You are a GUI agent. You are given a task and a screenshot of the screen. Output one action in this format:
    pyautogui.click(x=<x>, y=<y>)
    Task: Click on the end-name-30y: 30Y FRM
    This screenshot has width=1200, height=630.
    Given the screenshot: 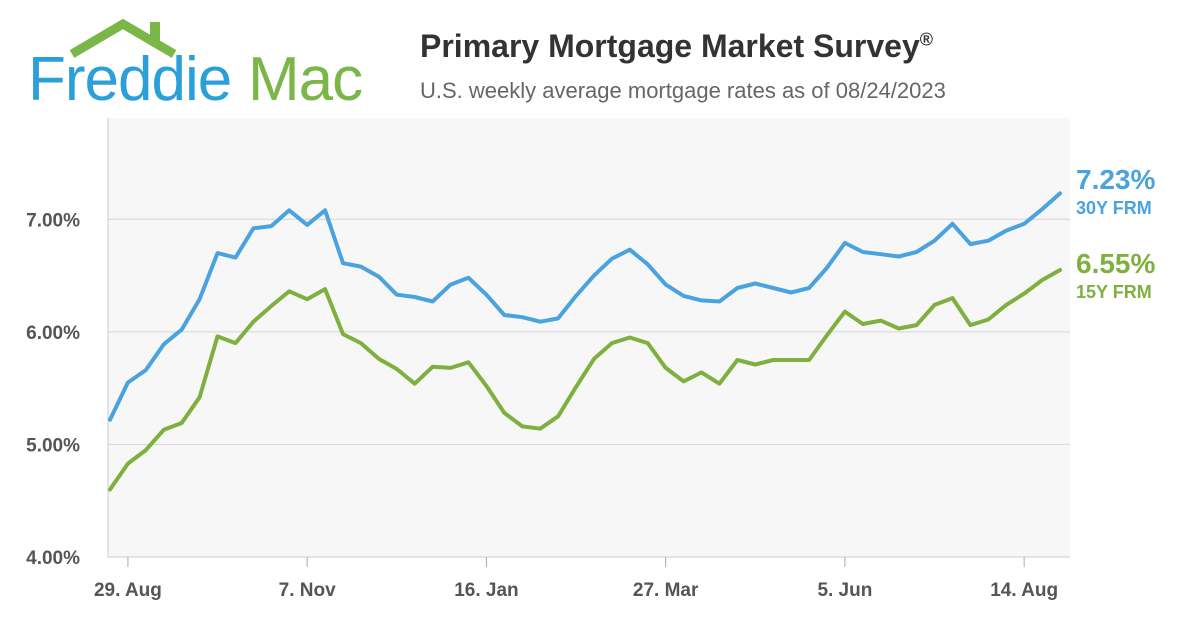 What is the action you would take?
    pyautogui.click(x=1114, y=208)
    